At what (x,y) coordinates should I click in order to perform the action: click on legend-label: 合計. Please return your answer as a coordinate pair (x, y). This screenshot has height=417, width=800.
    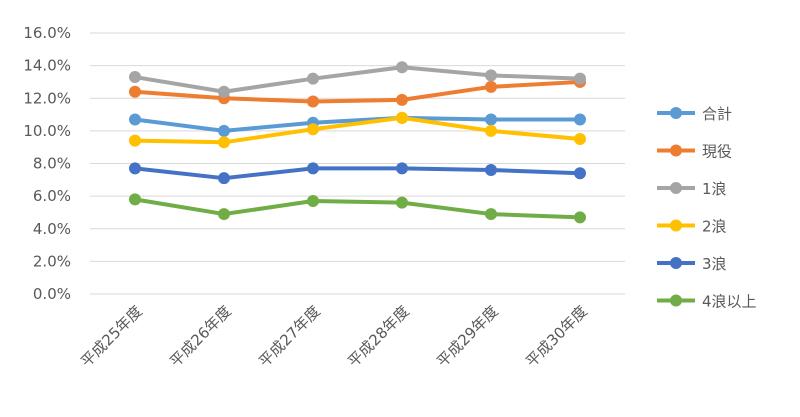
    Looking at the image, I should click on (717, 114).